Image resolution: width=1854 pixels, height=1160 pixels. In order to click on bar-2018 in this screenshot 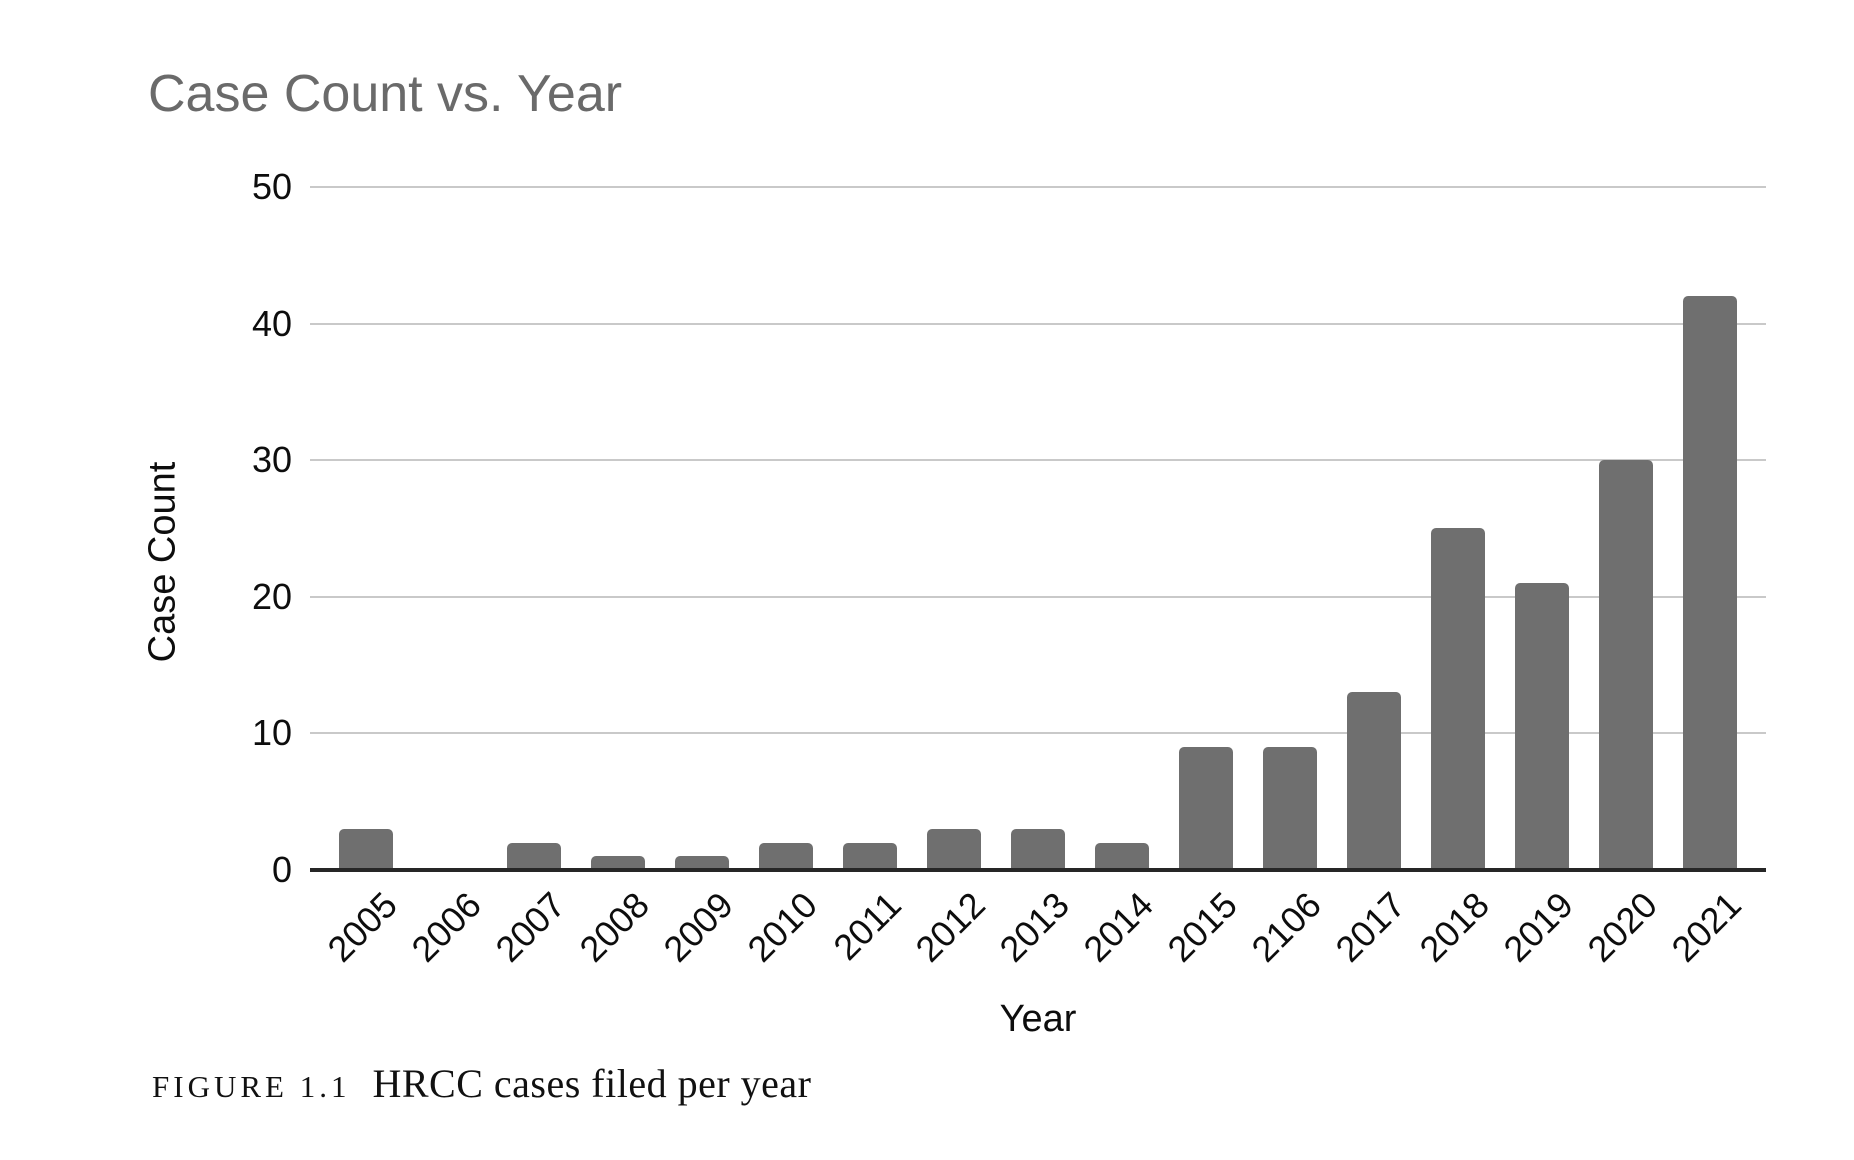, I will do `click(1458, 699)`.